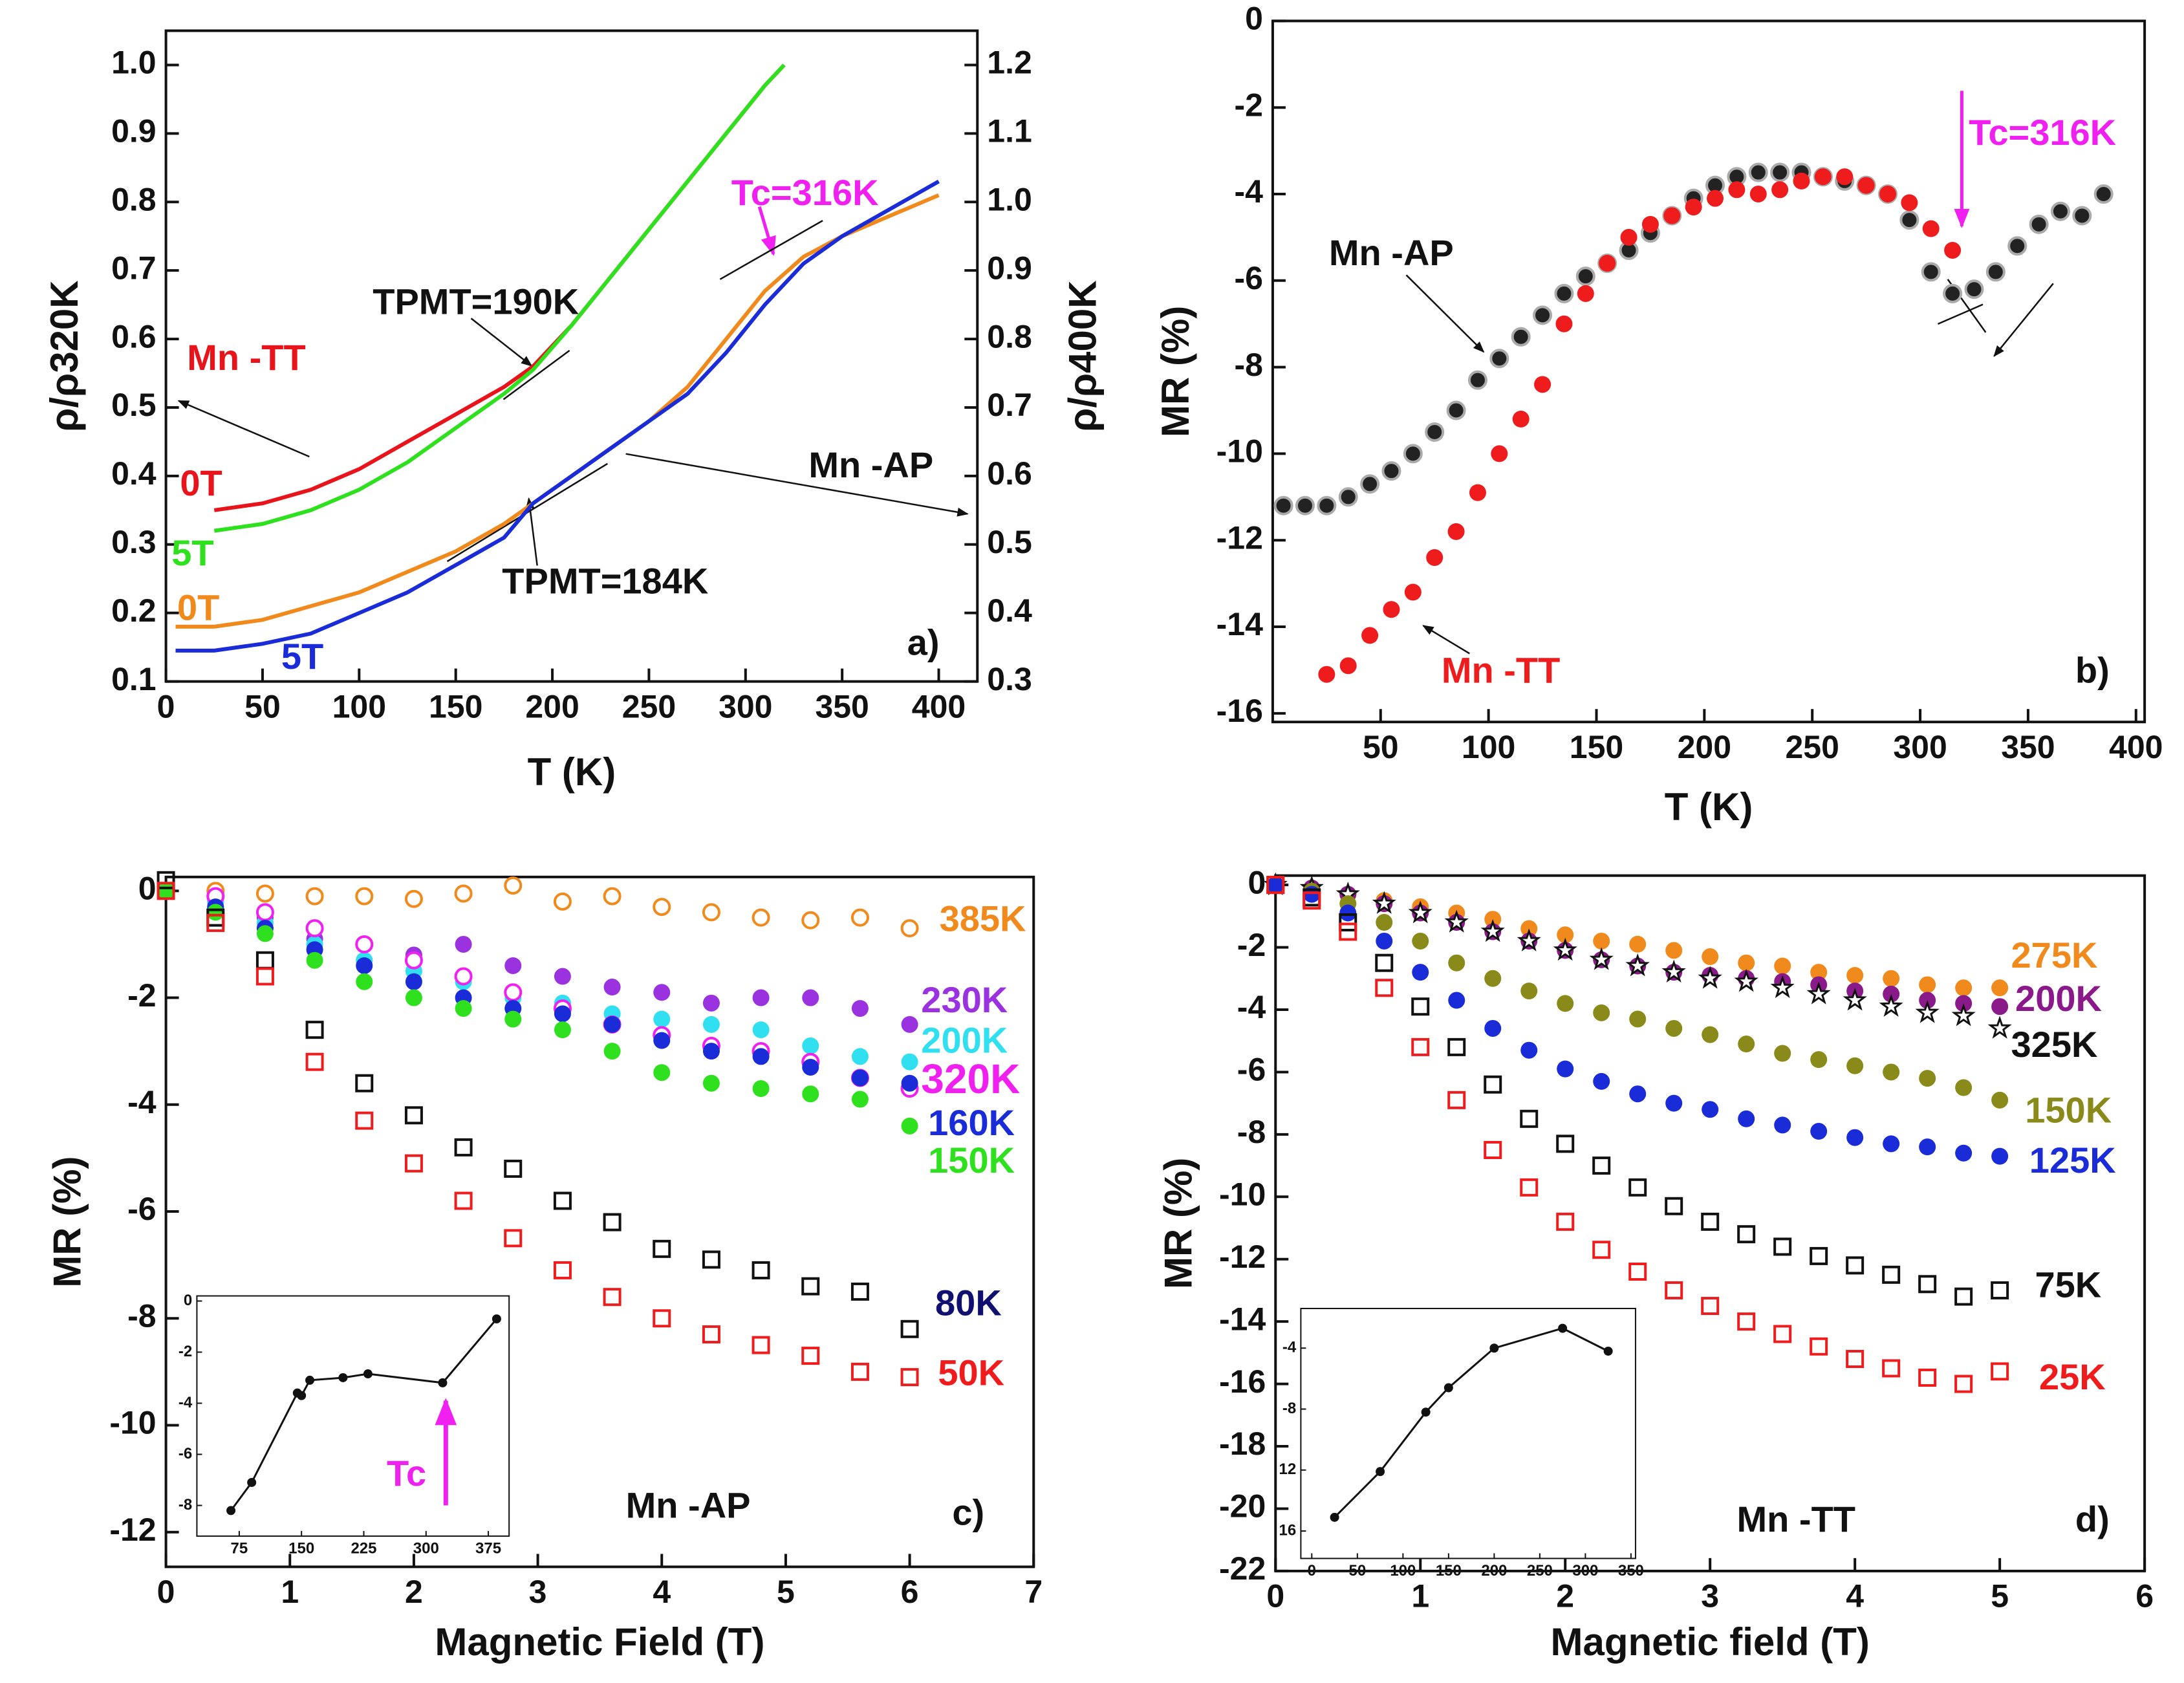 The height and width of the screenshot is (1683, 2184). Describe the element at coordinates (1009, 268) in the screenshot. I see `y2-tick-label: 0.9` at that location.